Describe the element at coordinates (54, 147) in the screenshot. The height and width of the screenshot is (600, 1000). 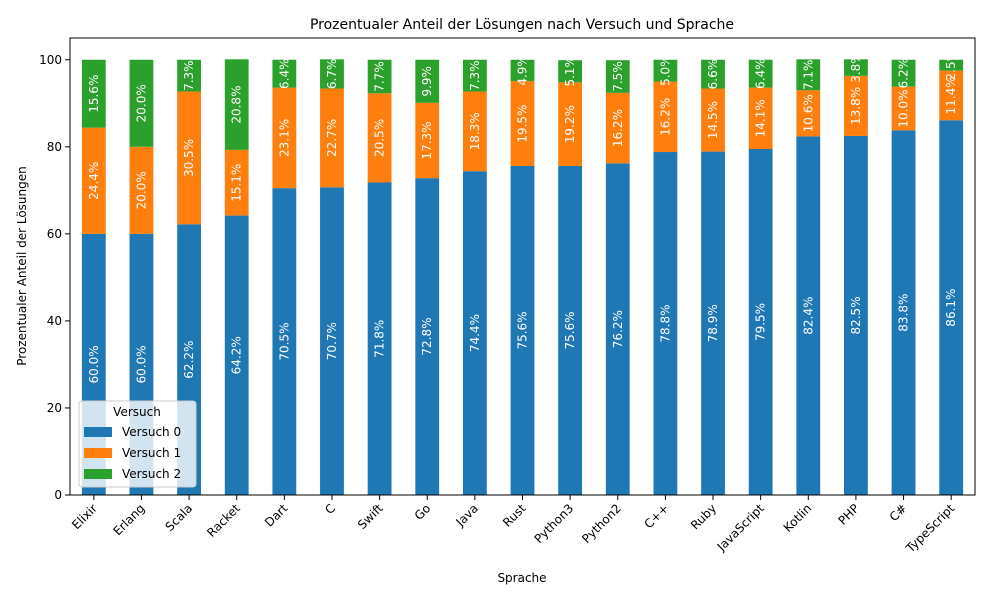
I see `y-tick-label: 80` at that location.